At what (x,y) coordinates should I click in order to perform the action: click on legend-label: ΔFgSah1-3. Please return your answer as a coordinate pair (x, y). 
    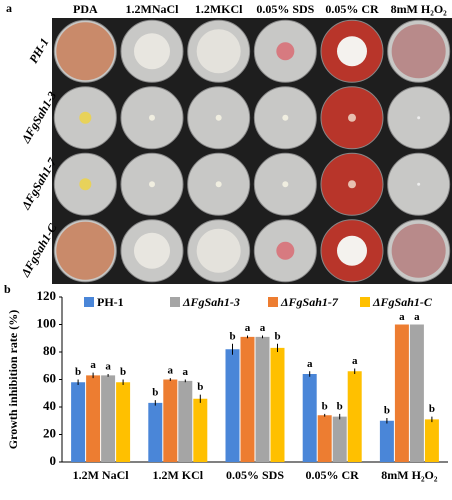
    Looking at the image, I should click on (211, 302).